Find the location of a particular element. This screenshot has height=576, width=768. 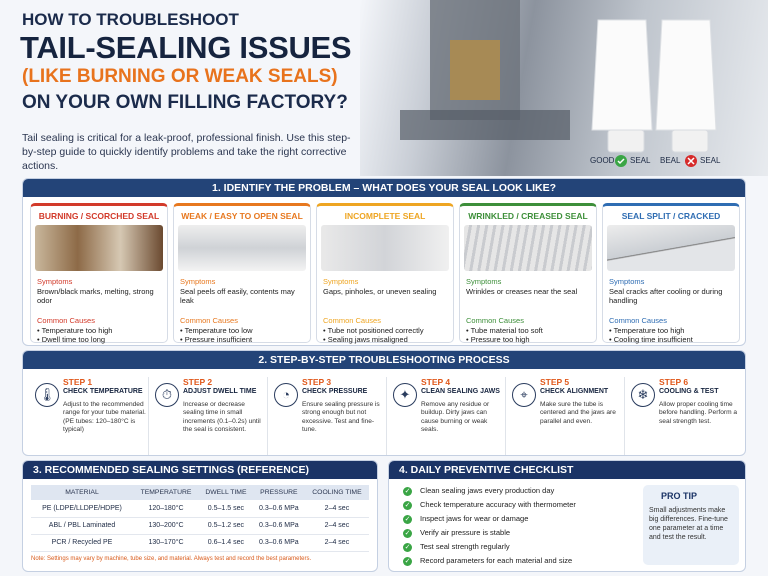

card-title: WEAK / EASY TO OPEN SEAL is located at coordinates (242, 216).